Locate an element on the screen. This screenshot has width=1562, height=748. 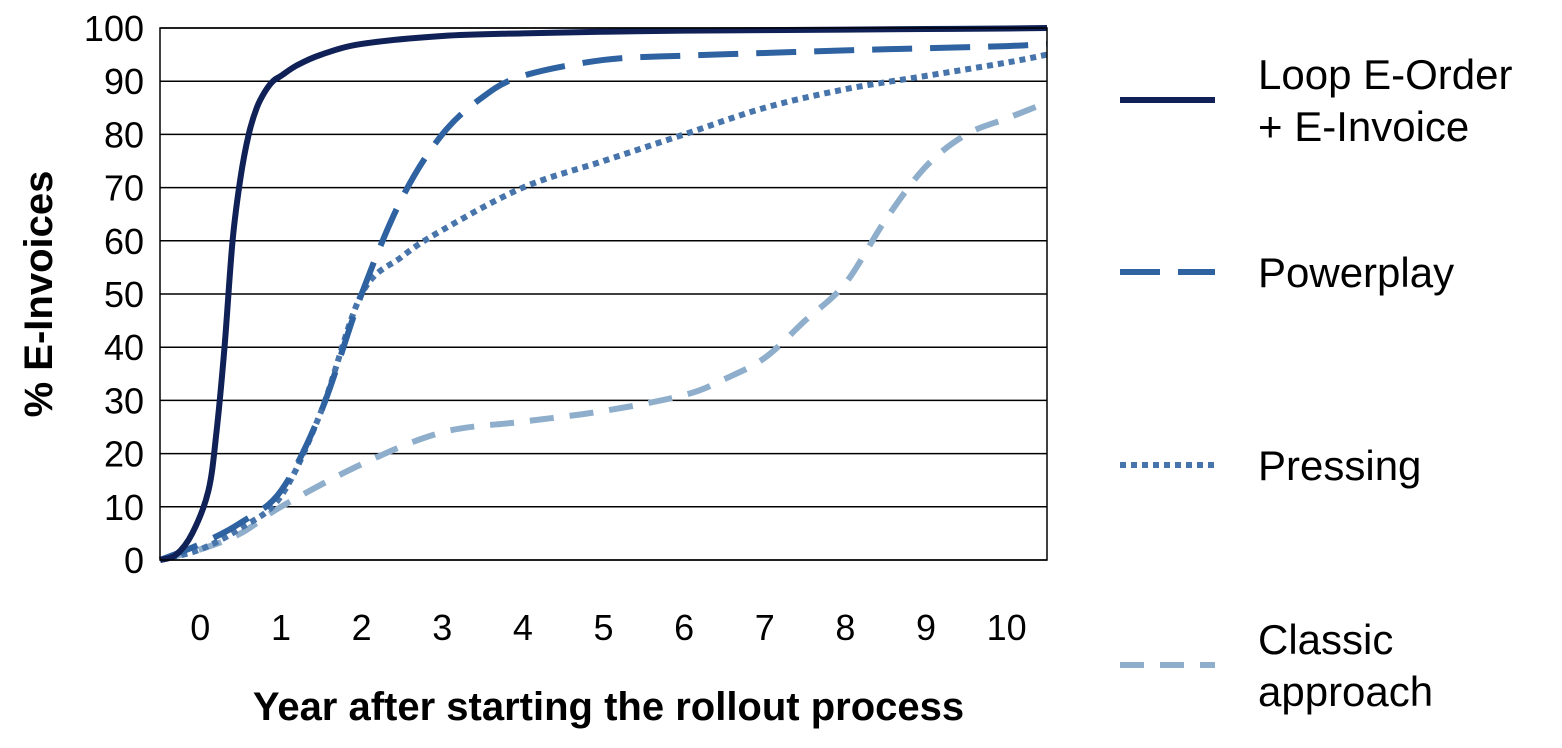
y-tick-label: 60 is located at coordinates (124, 241).